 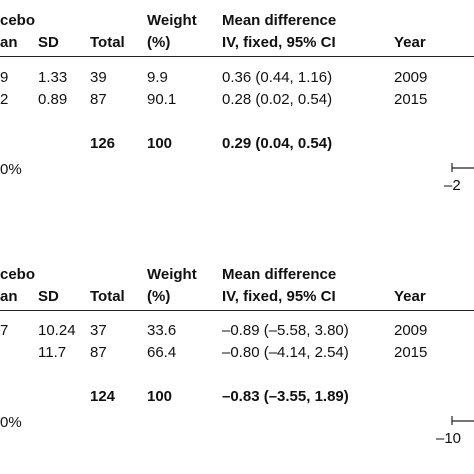 What do you see at coordinates (285, 396) in the screenshot?
I see `total-mean-difference: –0.83 (–3.55, 1.89)` at bounding box center [285, 396].